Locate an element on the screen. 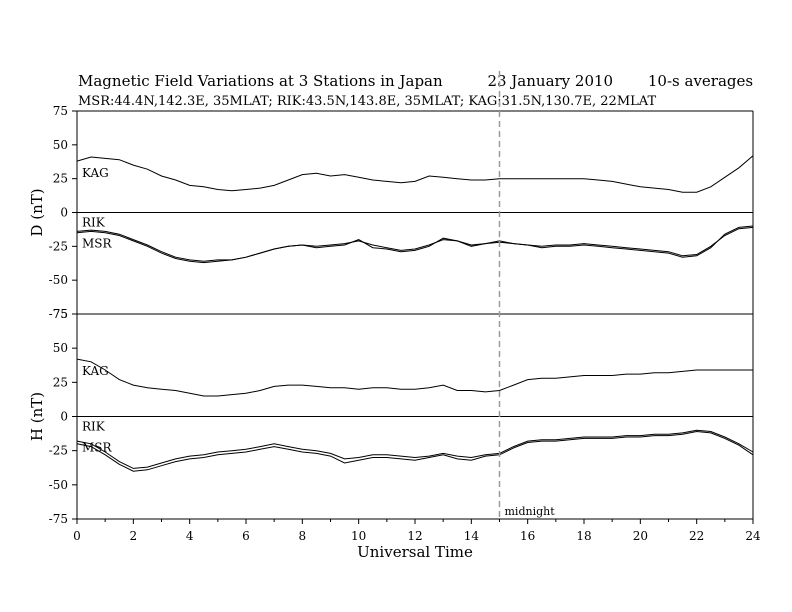 Image resolution: width=792 pixels, height=612 pixels. d-panel-y-tick-label: 75 is located at coordinates (60, 111).